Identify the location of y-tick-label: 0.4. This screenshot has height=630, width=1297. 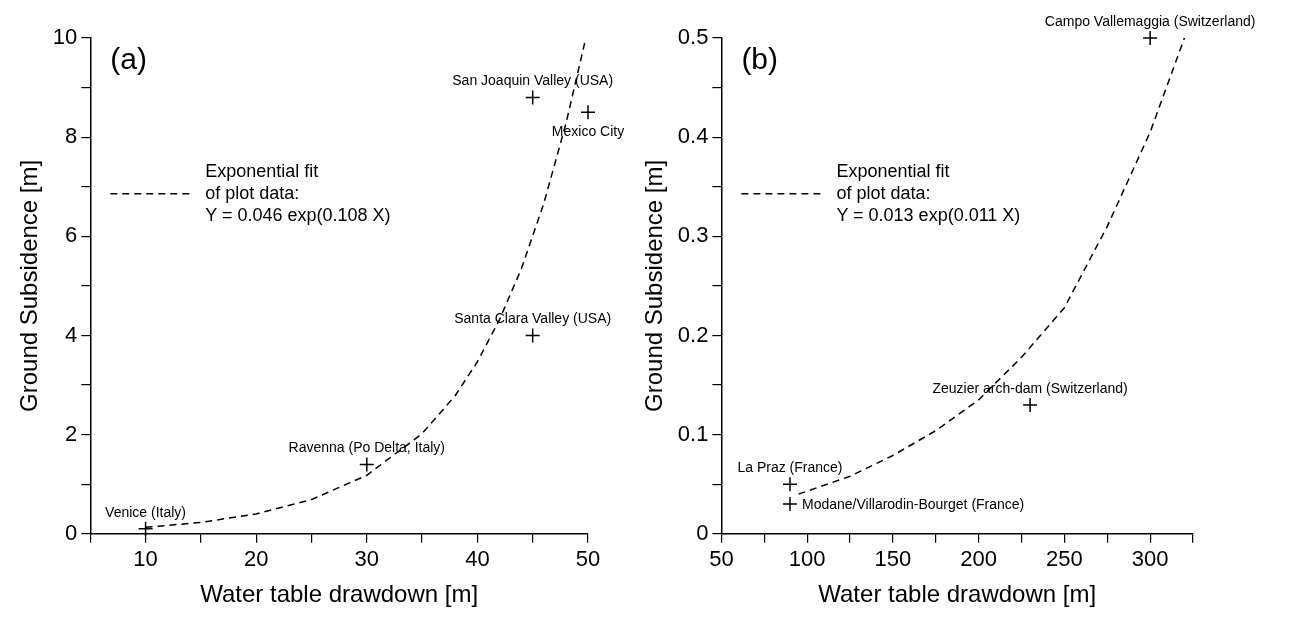
(693, 136).